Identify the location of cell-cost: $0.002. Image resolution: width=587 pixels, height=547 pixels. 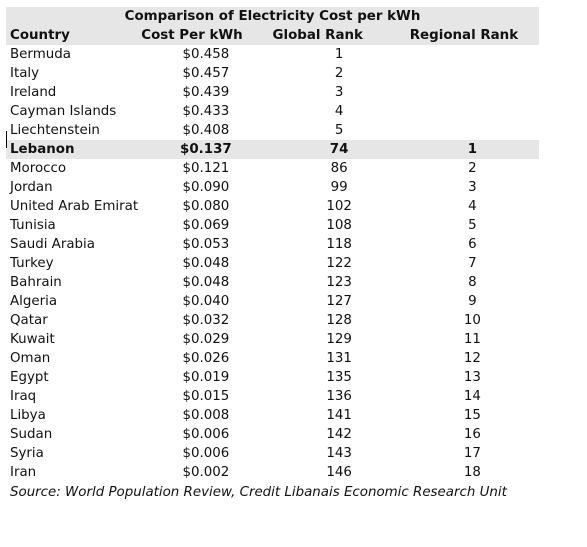
(206, 472).